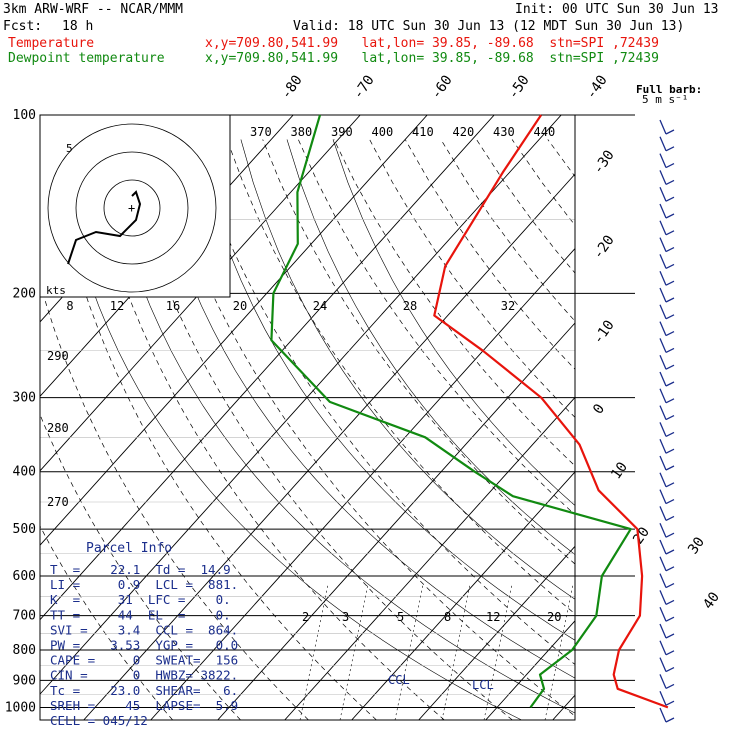 This screenshot has width=740, height=740. Describe the element at coordinates (604, 332) in the screenshot. I see `isotherm-label: -10` at that location.